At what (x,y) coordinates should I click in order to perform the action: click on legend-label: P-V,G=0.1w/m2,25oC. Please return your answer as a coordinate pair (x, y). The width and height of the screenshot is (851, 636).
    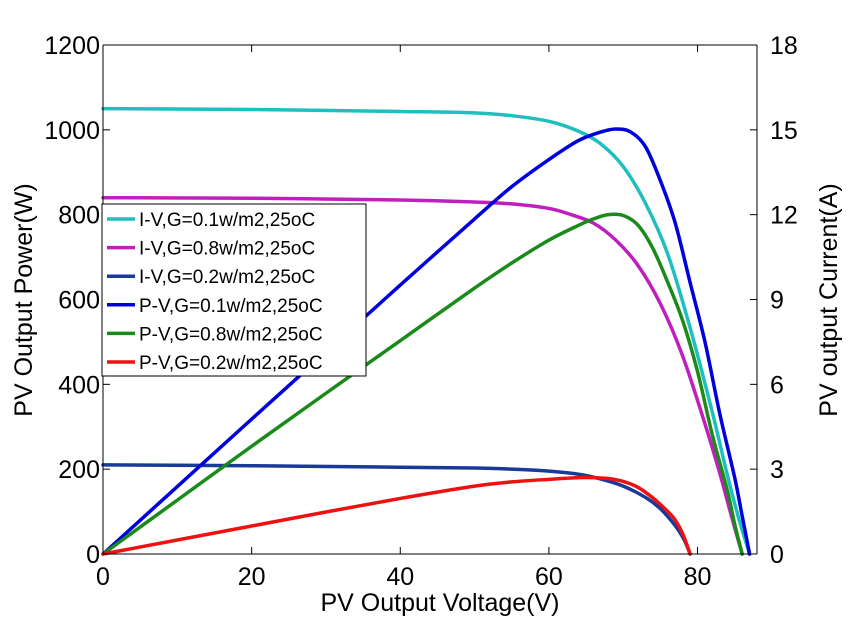
    Looking at the image, I should click on (231, 306).